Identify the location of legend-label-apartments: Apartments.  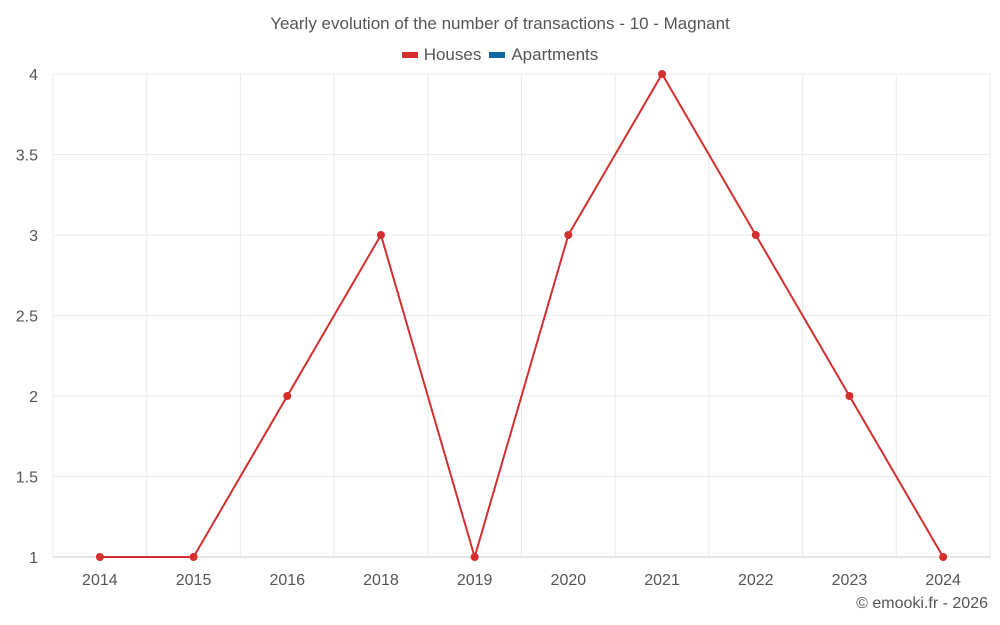
(555, 54).